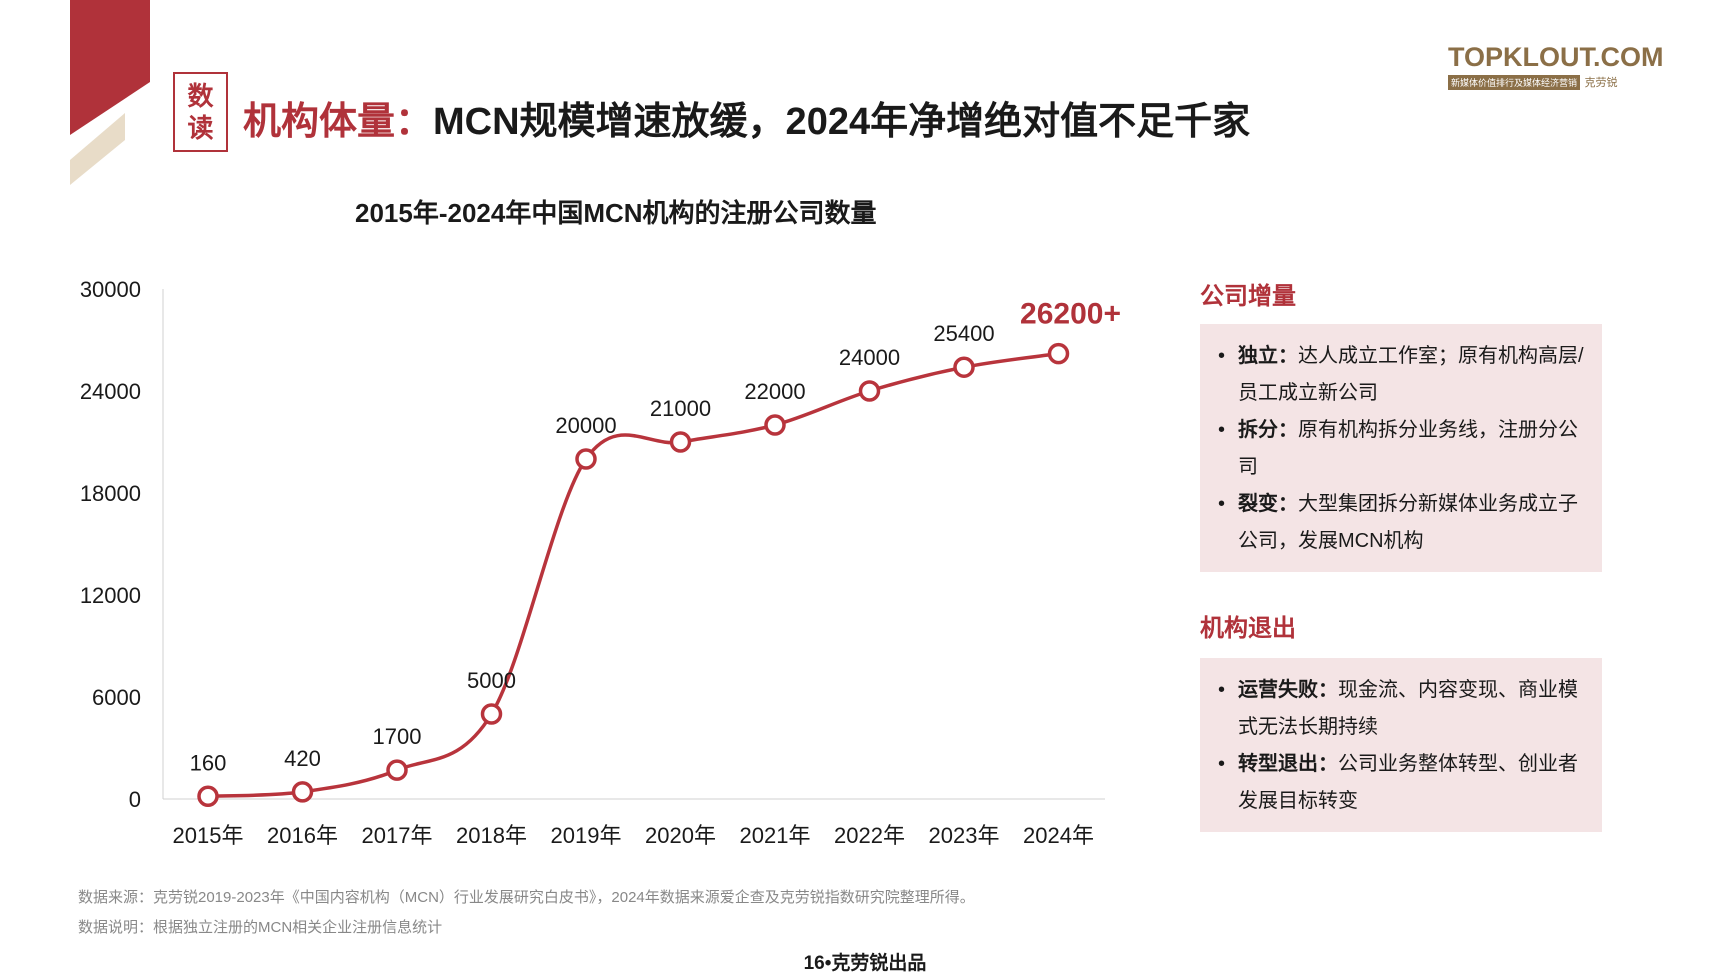 Image resolution: width=1730 pixels, height=974 pixels. What do you see at coordinates (869, 357) in the screenshot?
I see `data-label: 24000` at bounding box center [869, 357].